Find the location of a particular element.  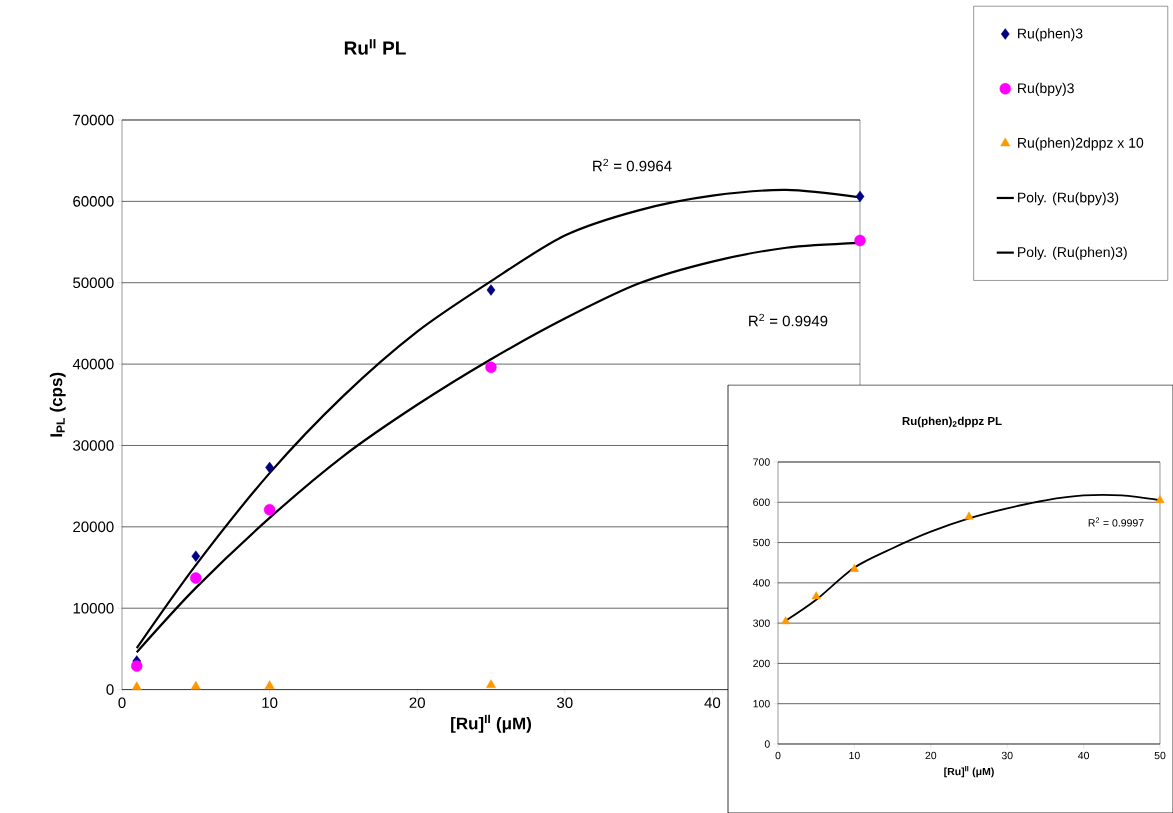

legend-label: Poly. (Ru(bpy)3) is located at coordinates (1068, 199).